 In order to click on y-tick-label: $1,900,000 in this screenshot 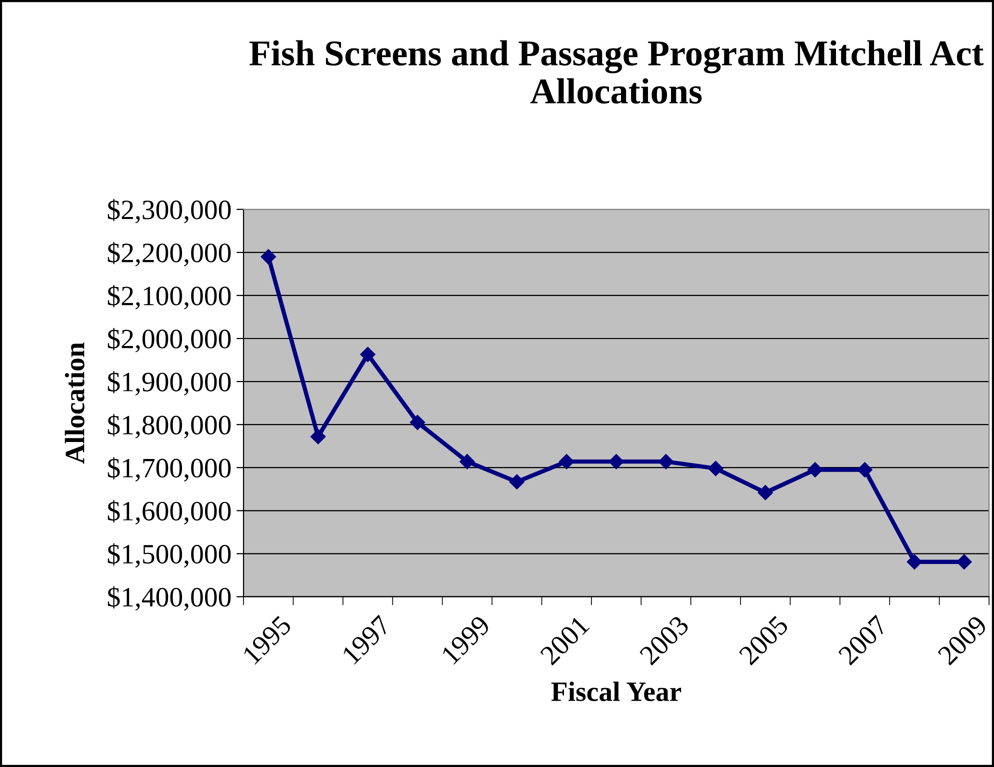, I will do `click(169, 383)`.